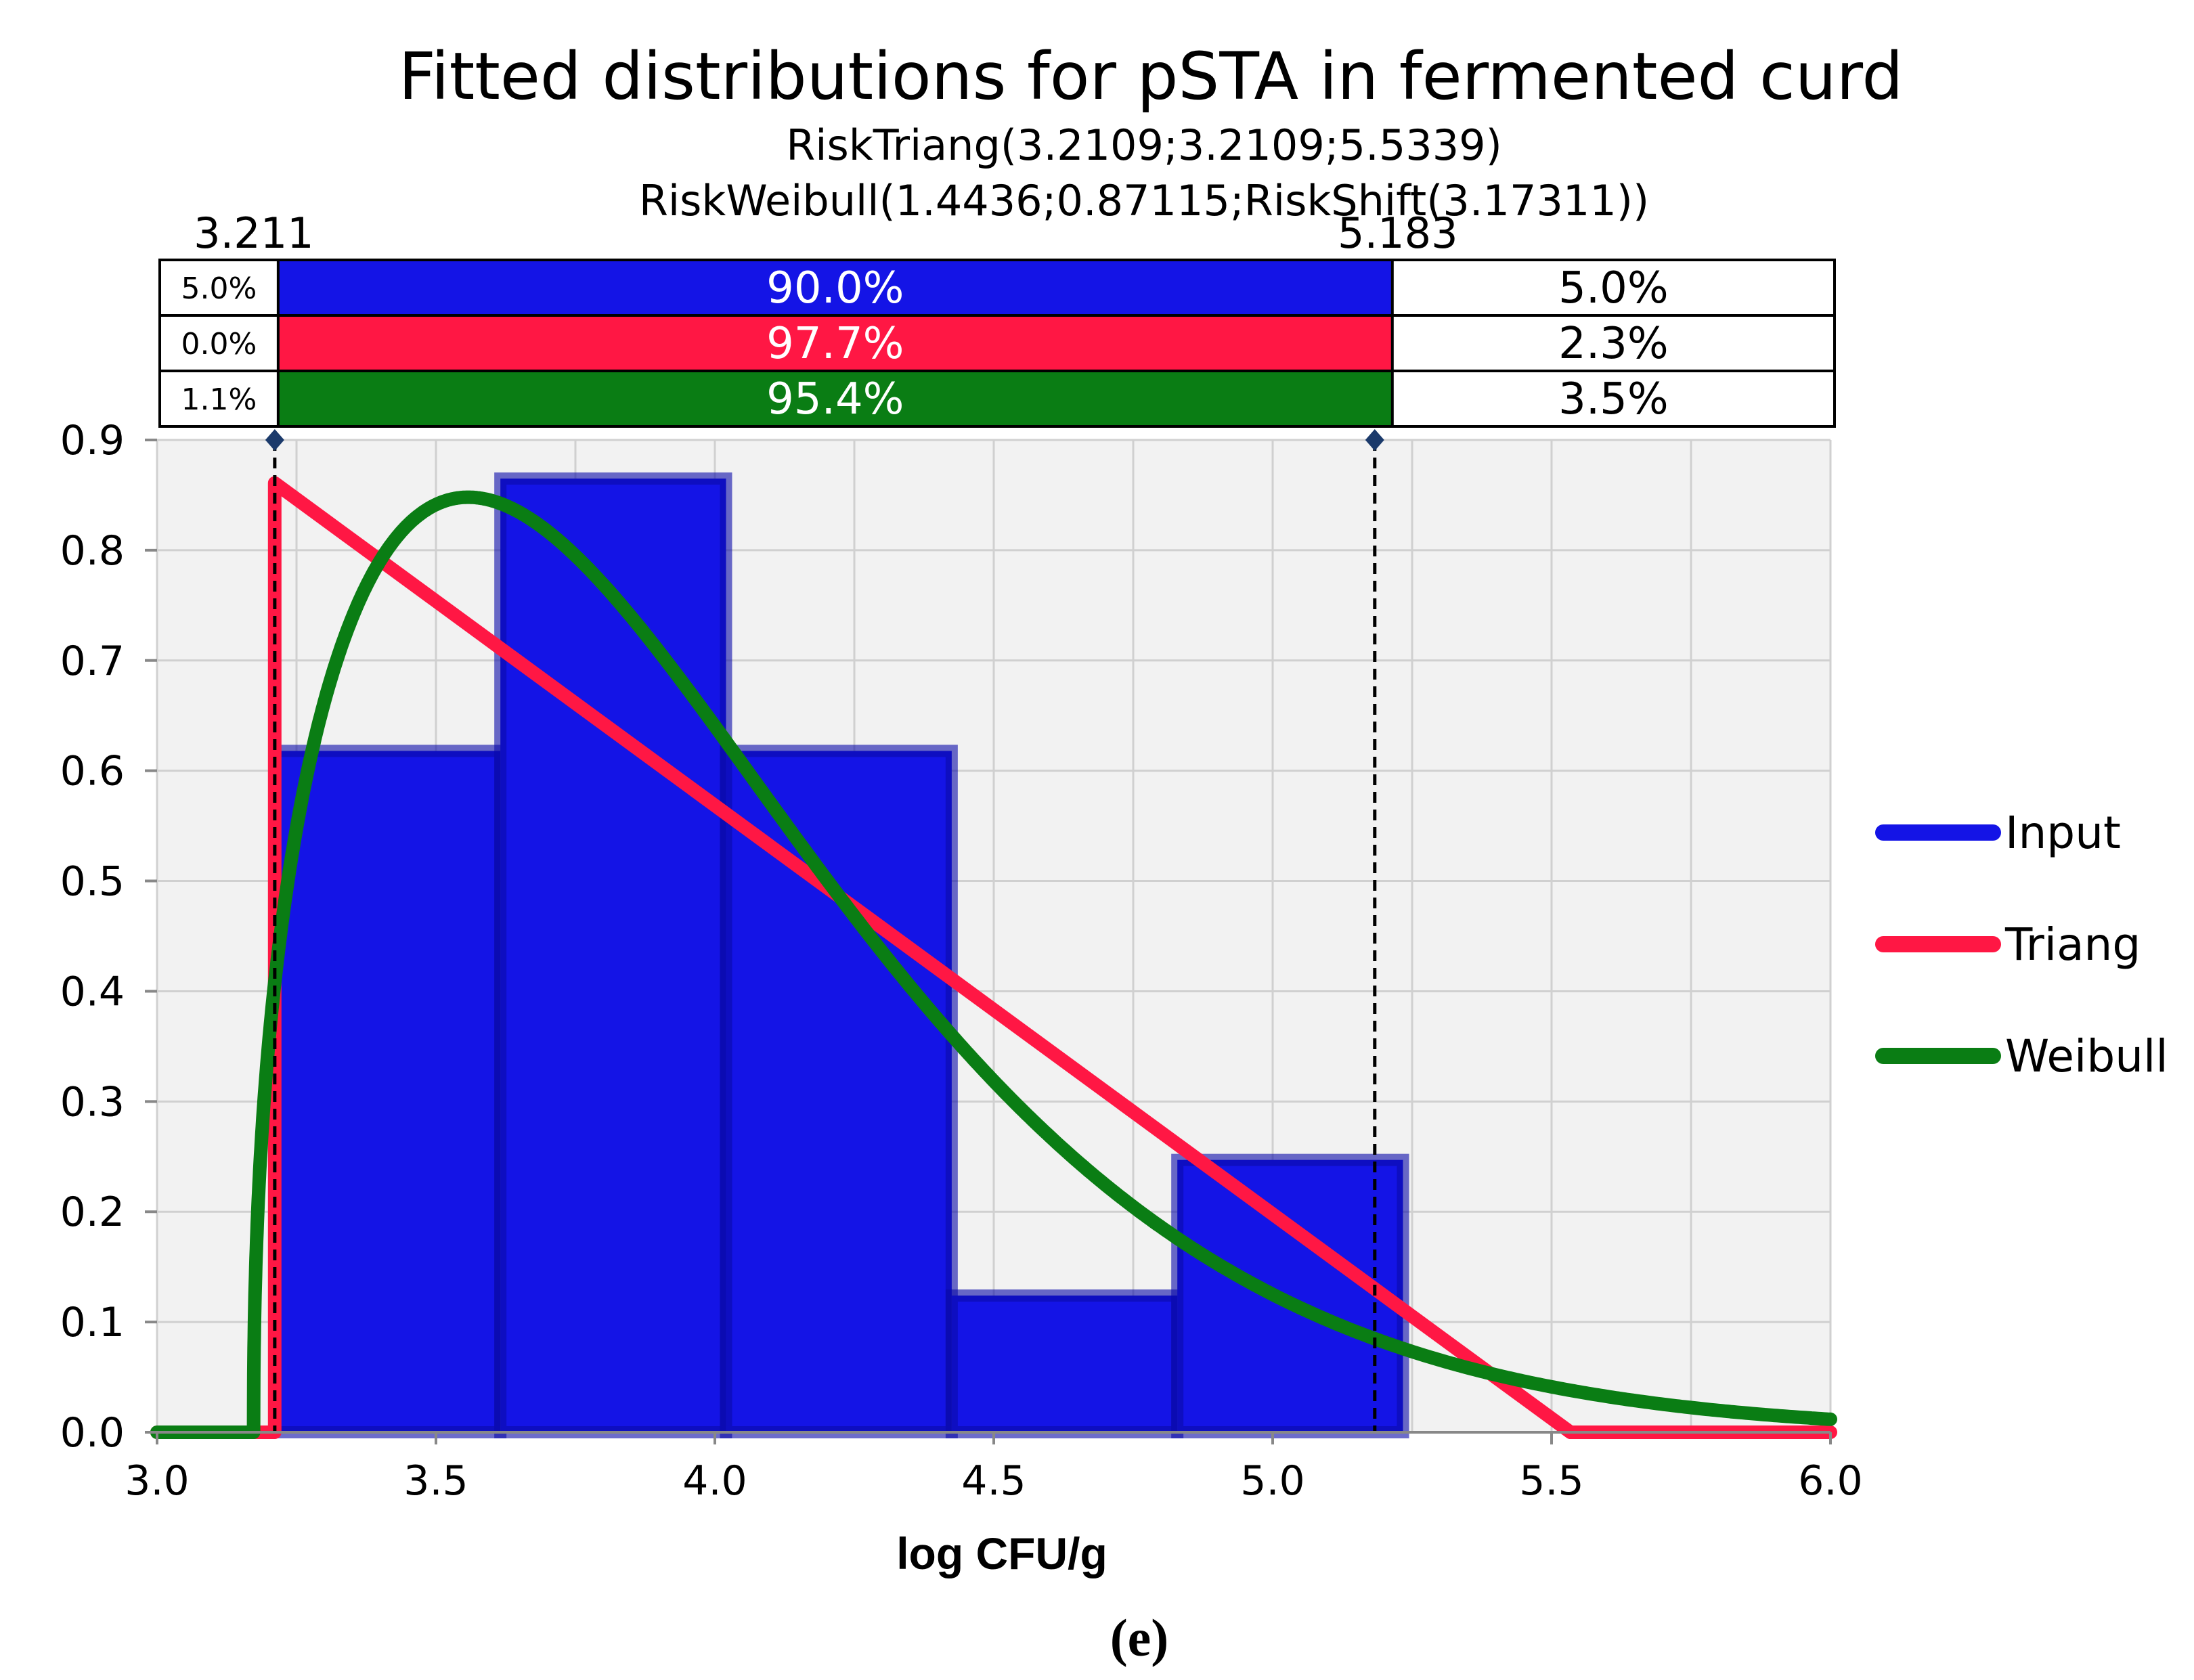 The height and width of the screenshot is (1680, 2194). Describe the element at coordinates (1272, 1481) in the screenshot. I see `x-tick-label: 5.0` at that location.